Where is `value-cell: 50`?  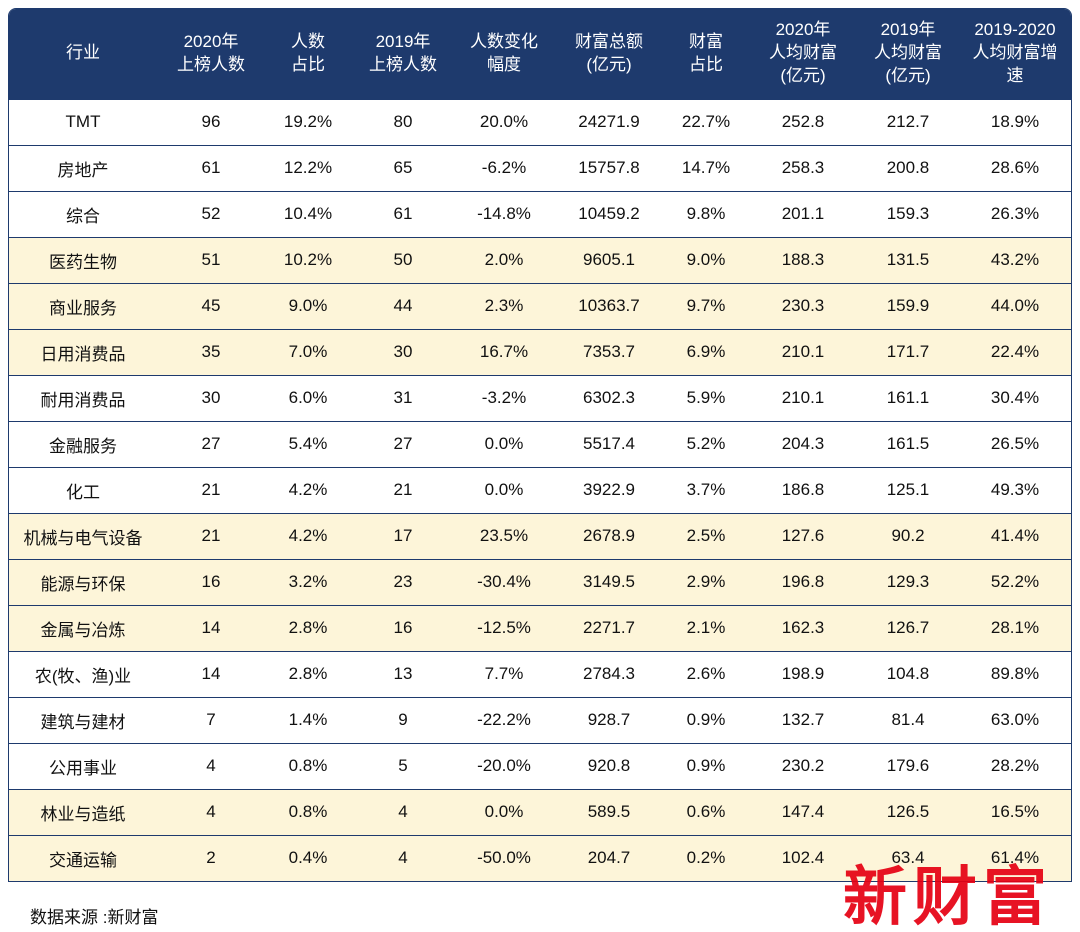
value-cell: 50 is located at coordinates (403, 259).